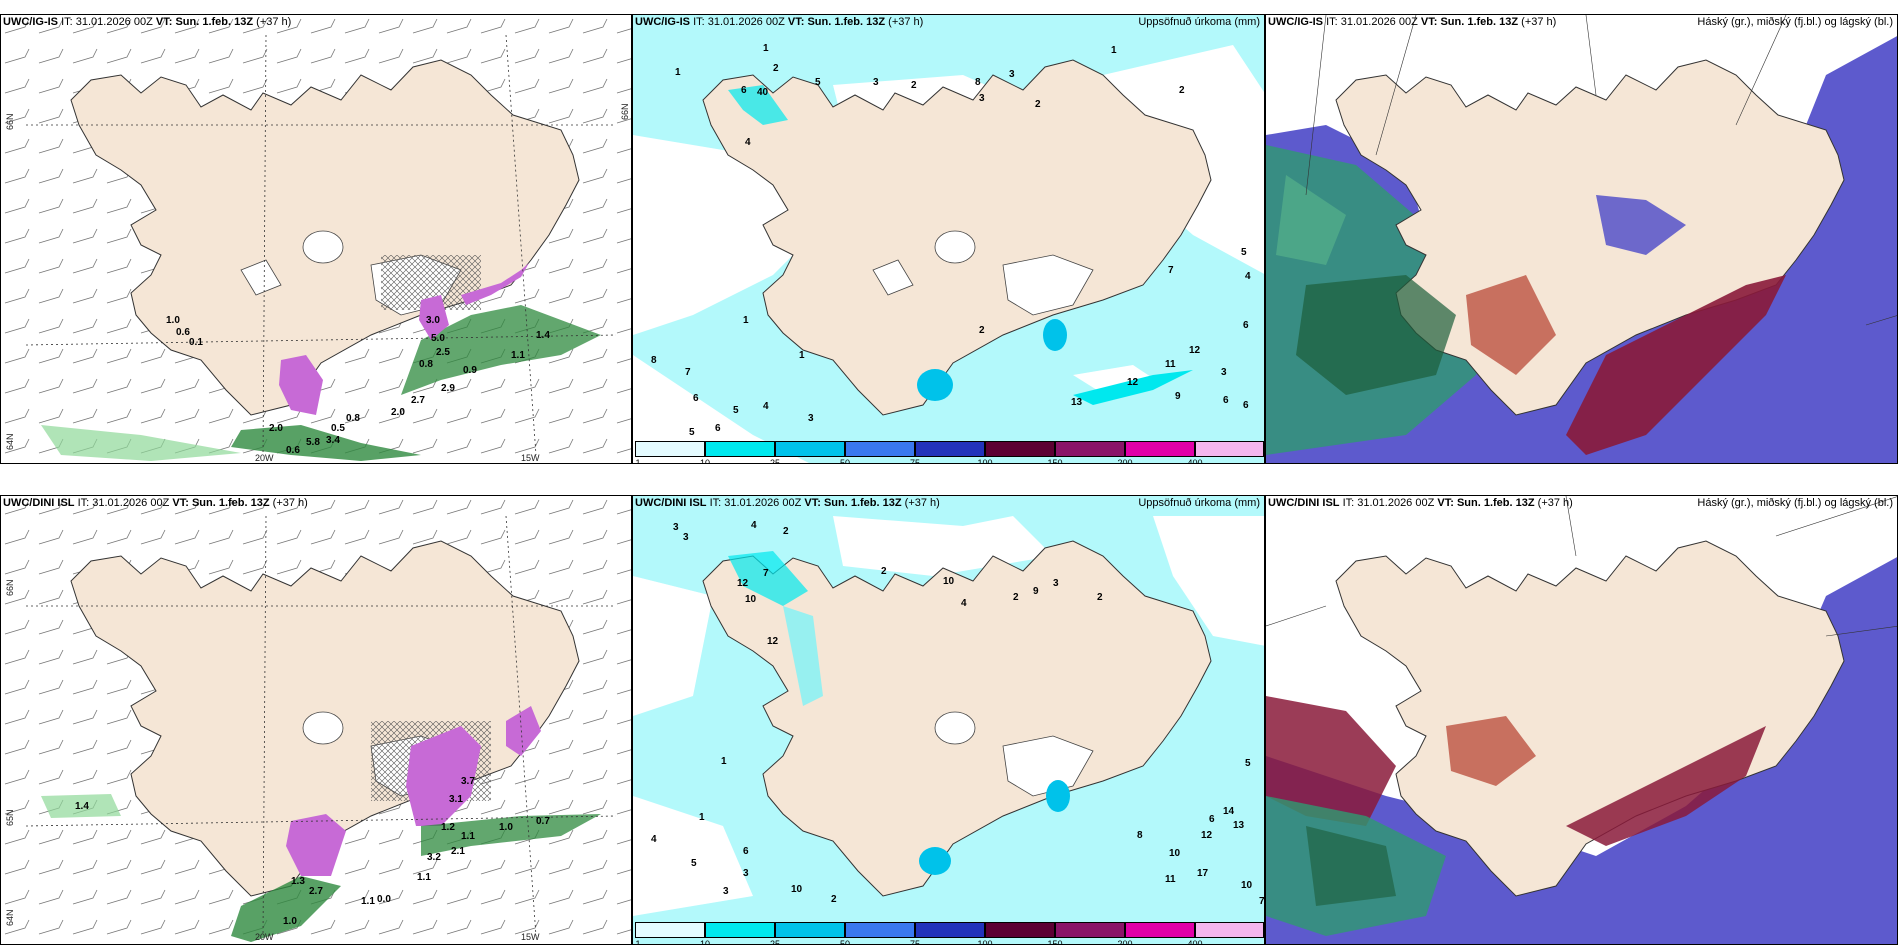 This screenshot has width=1900, height=950. I want to click on colorbar-tick: 1, so click(638, 942).